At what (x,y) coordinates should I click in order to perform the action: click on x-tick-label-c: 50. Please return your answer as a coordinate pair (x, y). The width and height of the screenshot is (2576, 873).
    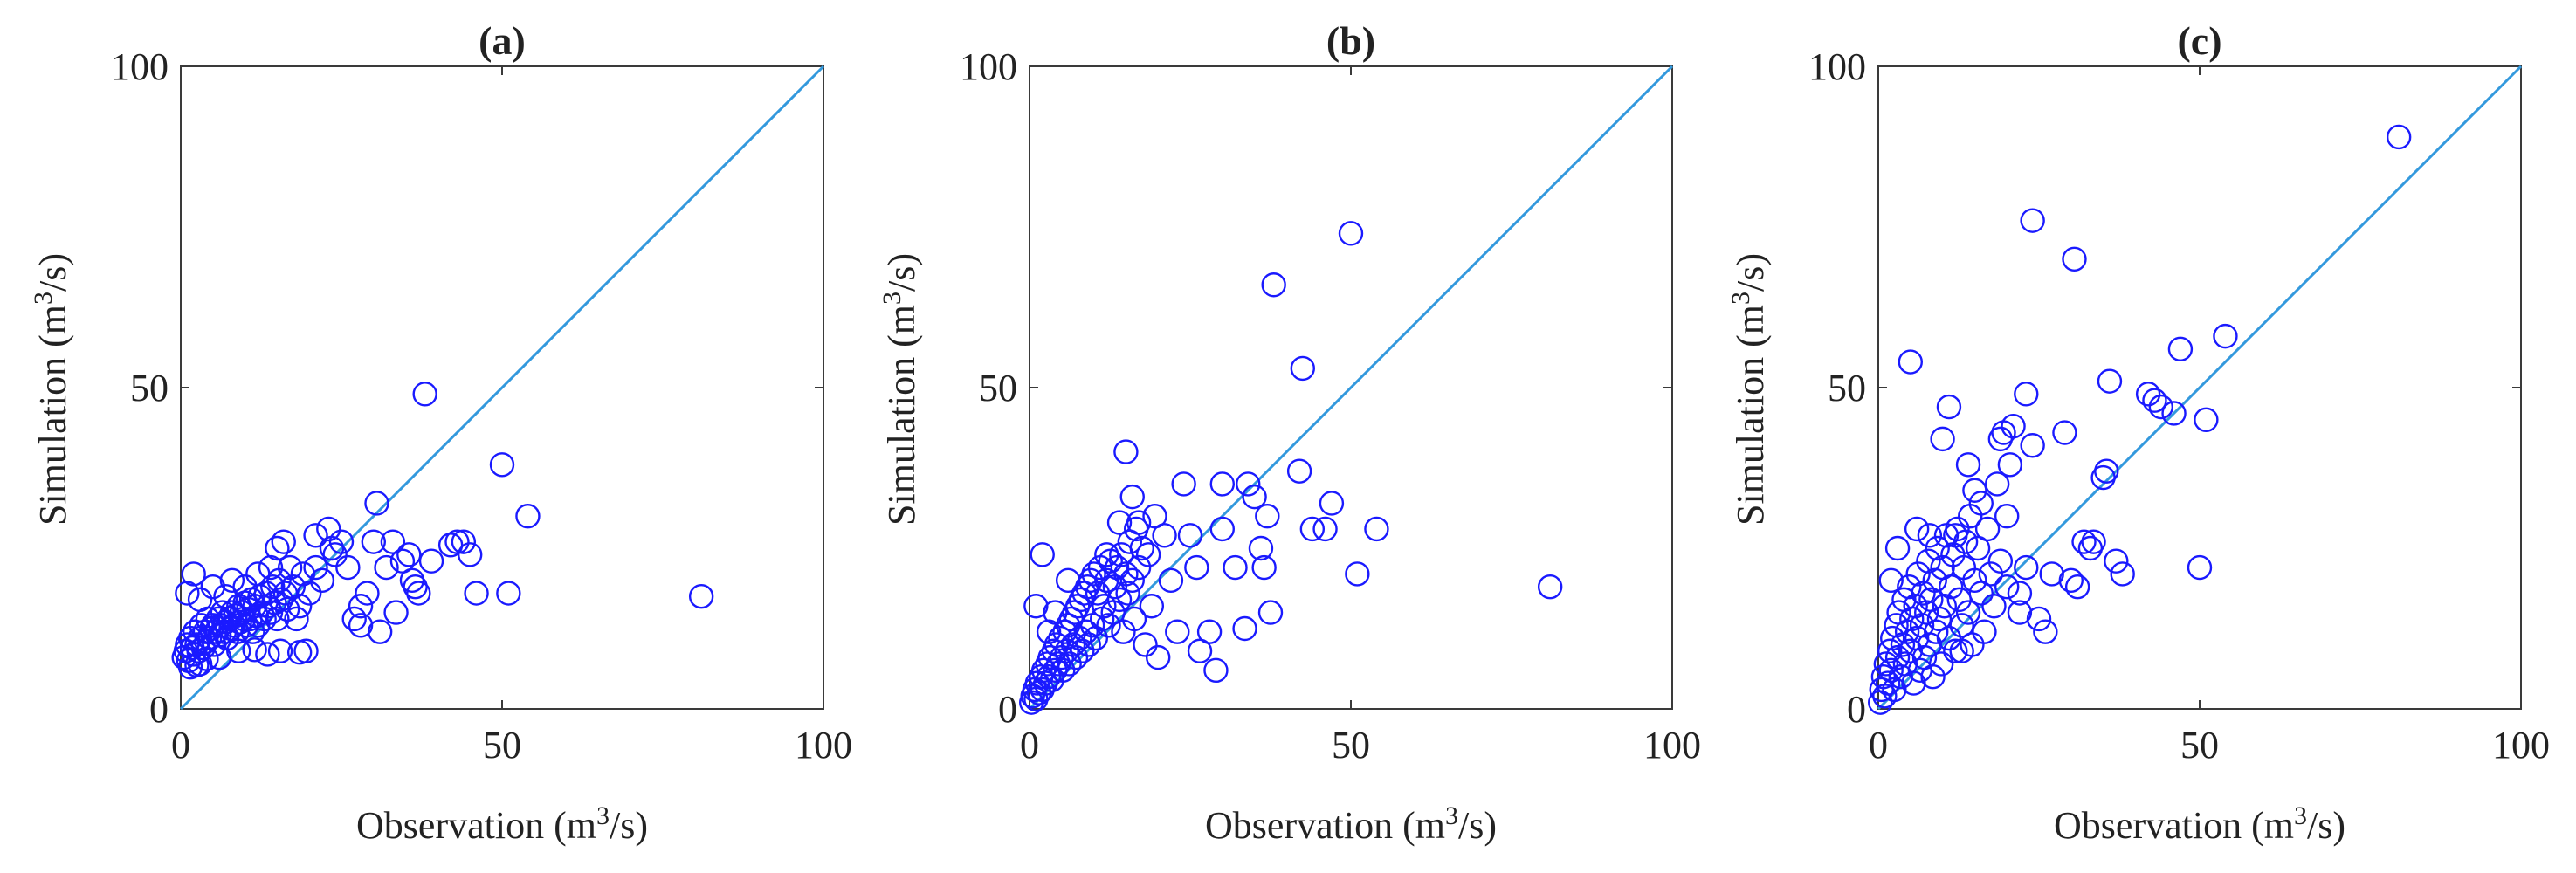
    Looking at the image, I should click on (2199, 745).